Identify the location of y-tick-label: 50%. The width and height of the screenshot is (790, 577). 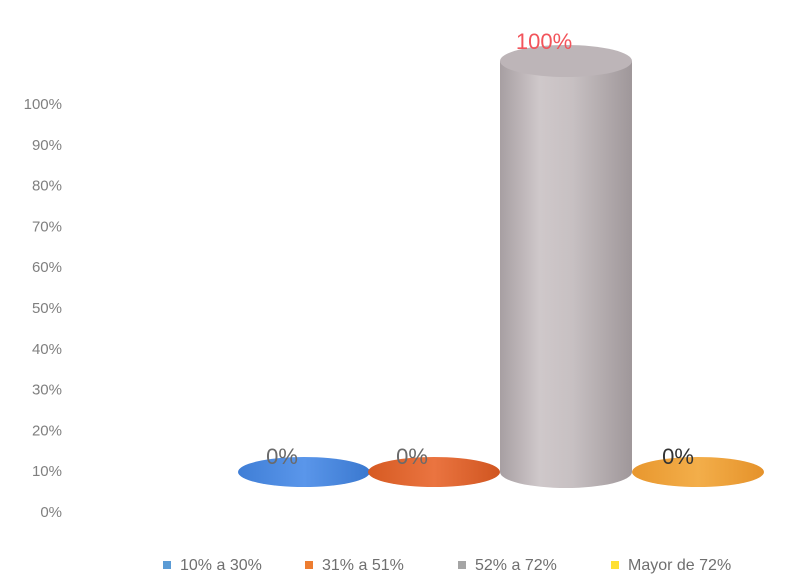
(47, 308).